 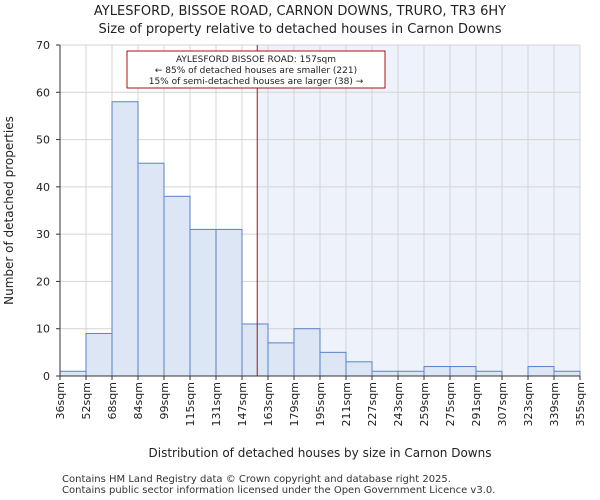 I want to click on x-tick-label: 68sqm, so click(x=112, y=400).